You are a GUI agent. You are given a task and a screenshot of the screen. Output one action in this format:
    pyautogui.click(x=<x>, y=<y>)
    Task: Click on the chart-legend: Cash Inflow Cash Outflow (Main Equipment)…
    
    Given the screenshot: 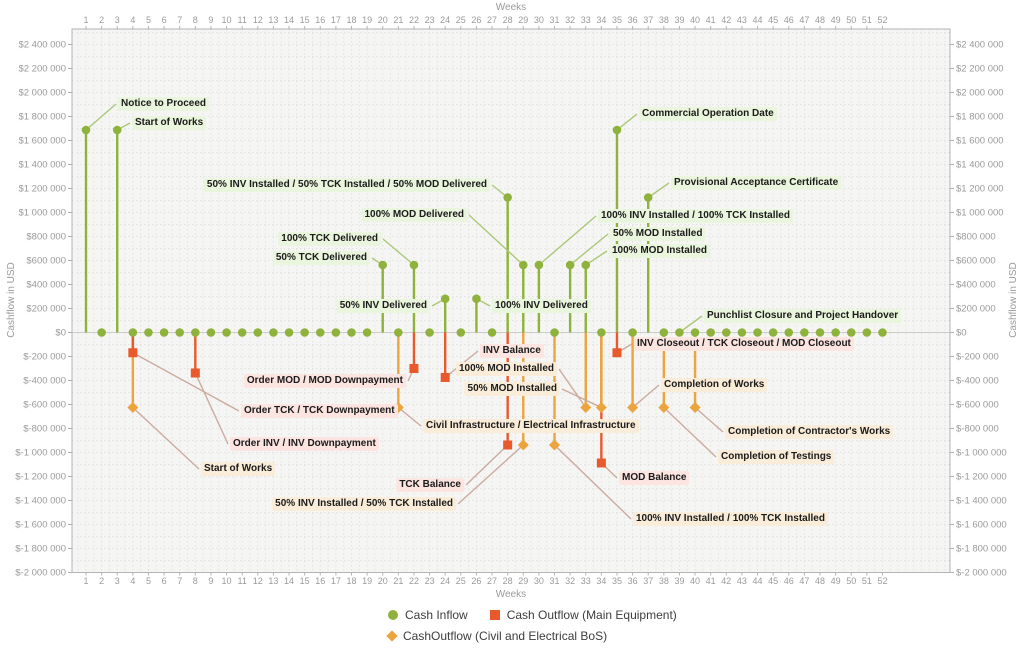 What is the action you would take?
    pyautogui.click(x=542, y=627)
    